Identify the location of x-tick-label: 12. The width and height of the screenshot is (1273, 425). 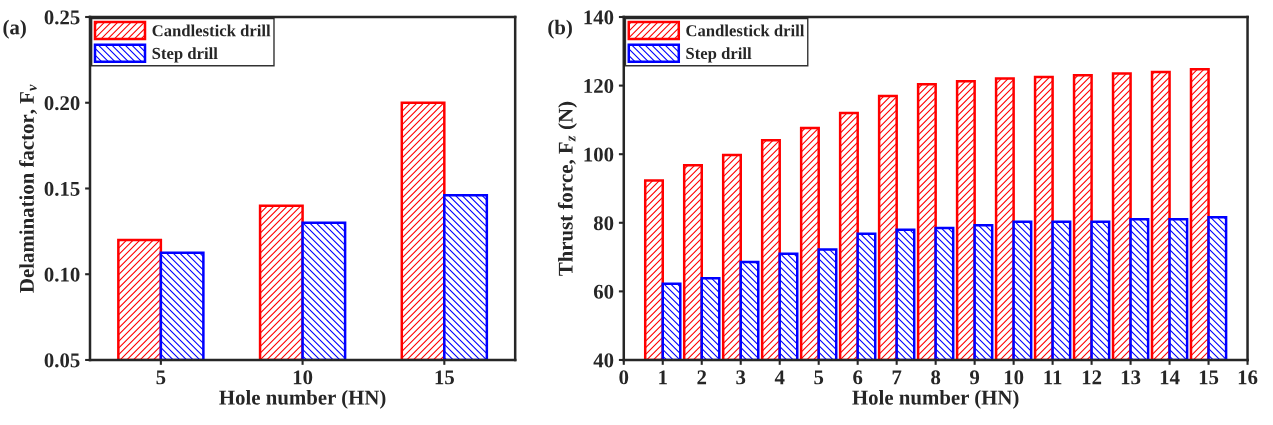
(1092, 377).